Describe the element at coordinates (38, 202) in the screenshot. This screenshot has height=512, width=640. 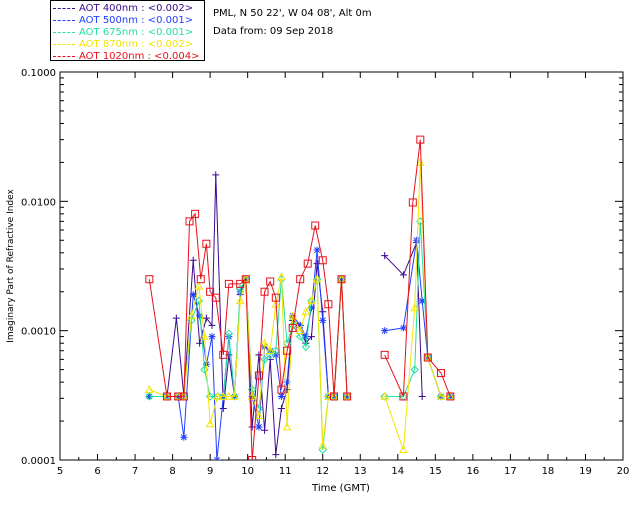
I see `y-tick-label: 0.0100` at that location.